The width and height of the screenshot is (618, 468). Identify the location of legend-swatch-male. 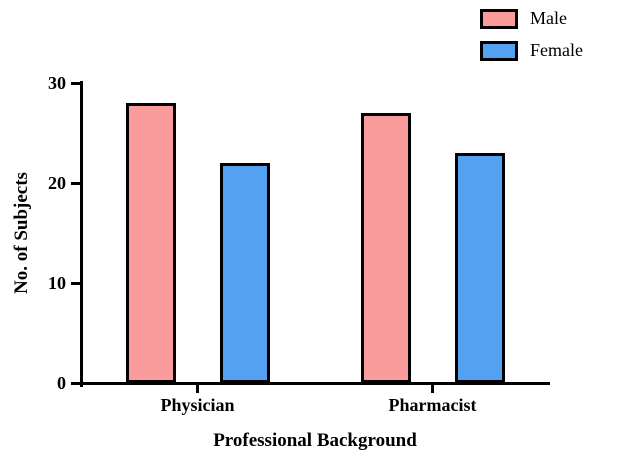
(499, 18).